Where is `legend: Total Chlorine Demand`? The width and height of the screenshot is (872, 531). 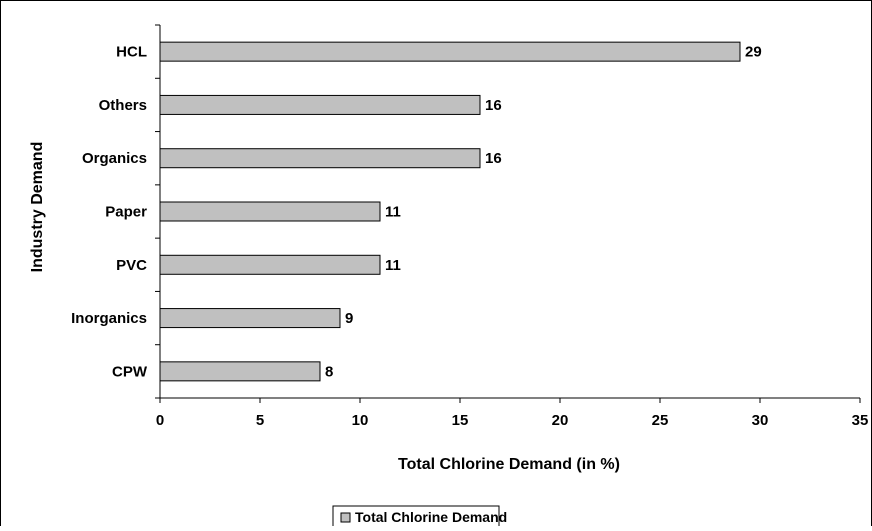
legend: Total Chlorine Demand is located at coordinates (419, 518).